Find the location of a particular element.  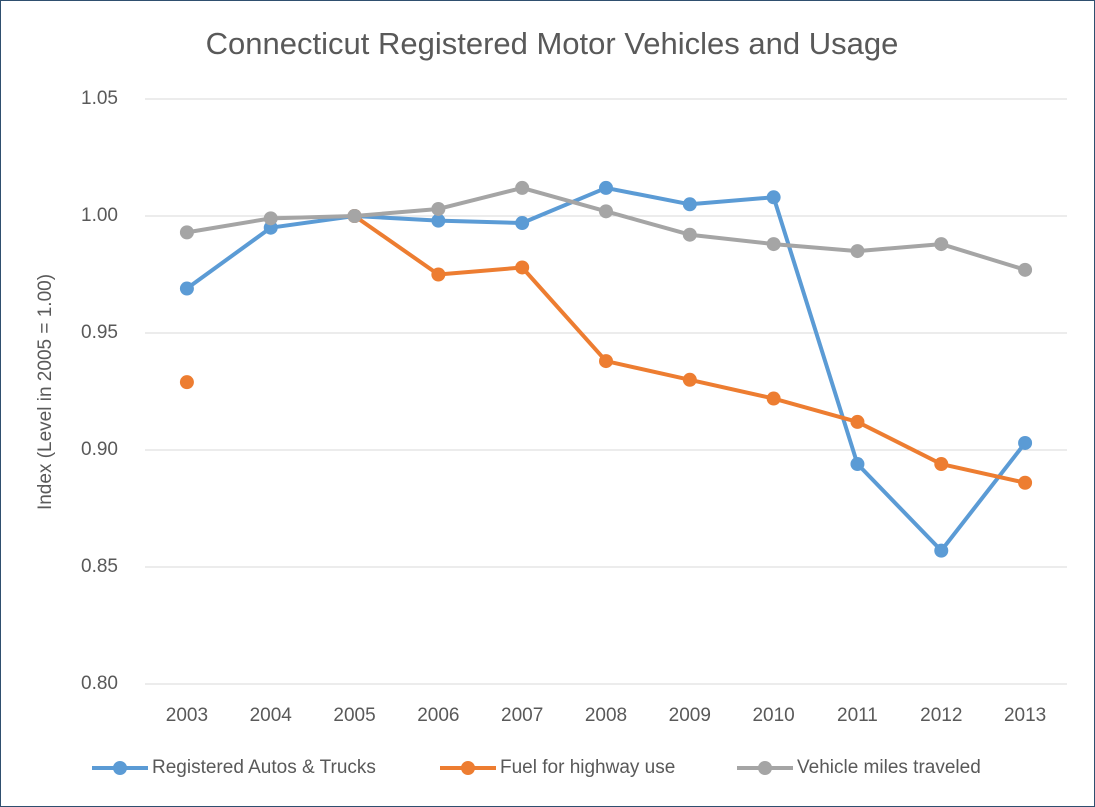

x-tick-label: 2013 is located at coordinates (1025, 715).